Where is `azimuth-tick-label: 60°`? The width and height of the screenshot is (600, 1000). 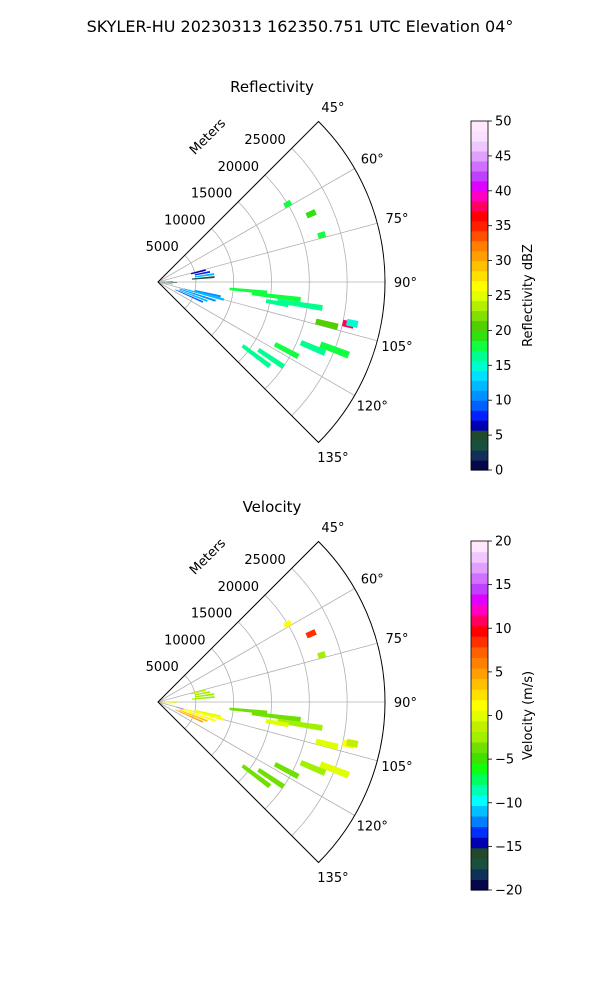
azimuth-tick-label: 60° is located at coordinates (372, 579).